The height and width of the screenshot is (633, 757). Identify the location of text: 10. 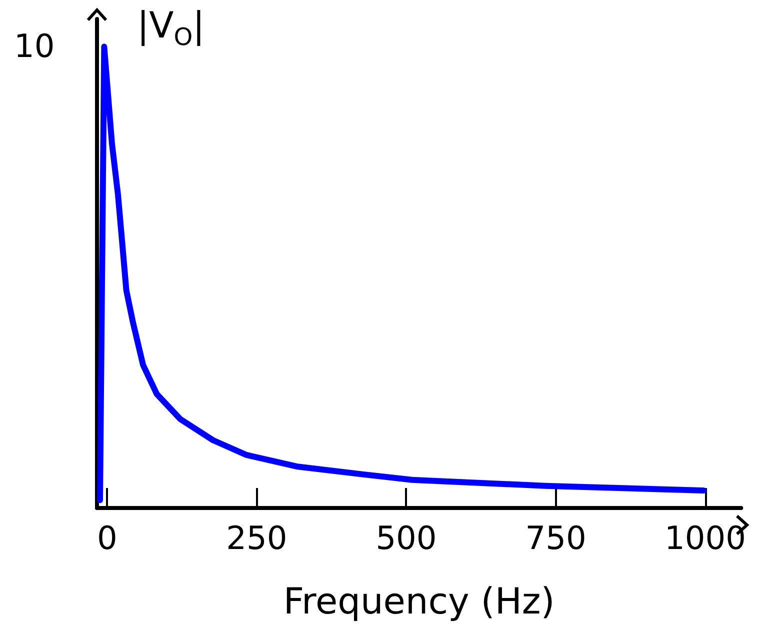
(34, 46).